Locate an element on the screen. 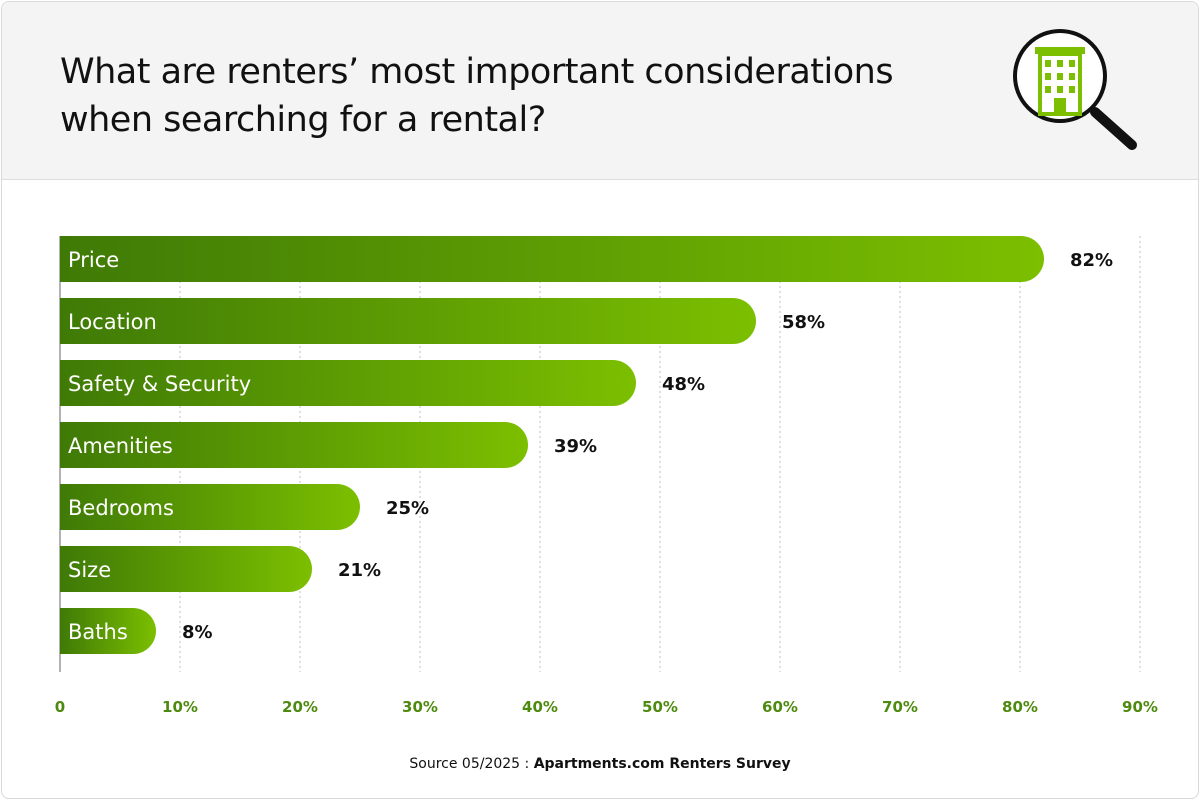 The width and height of the screenshot is (1200, 800). source-prefix: Source 05/2025 : is located at coordinates (471, 764).